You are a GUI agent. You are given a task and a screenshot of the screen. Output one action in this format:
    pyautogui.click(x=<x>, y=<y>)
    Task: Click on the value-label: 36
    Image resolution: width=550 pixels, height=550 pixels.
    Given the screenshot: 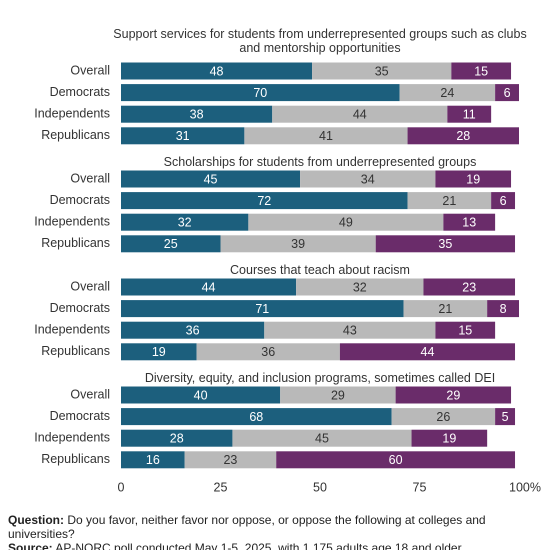 What is the action you would take?
    pyautogui.click(x=268, y=352)
    